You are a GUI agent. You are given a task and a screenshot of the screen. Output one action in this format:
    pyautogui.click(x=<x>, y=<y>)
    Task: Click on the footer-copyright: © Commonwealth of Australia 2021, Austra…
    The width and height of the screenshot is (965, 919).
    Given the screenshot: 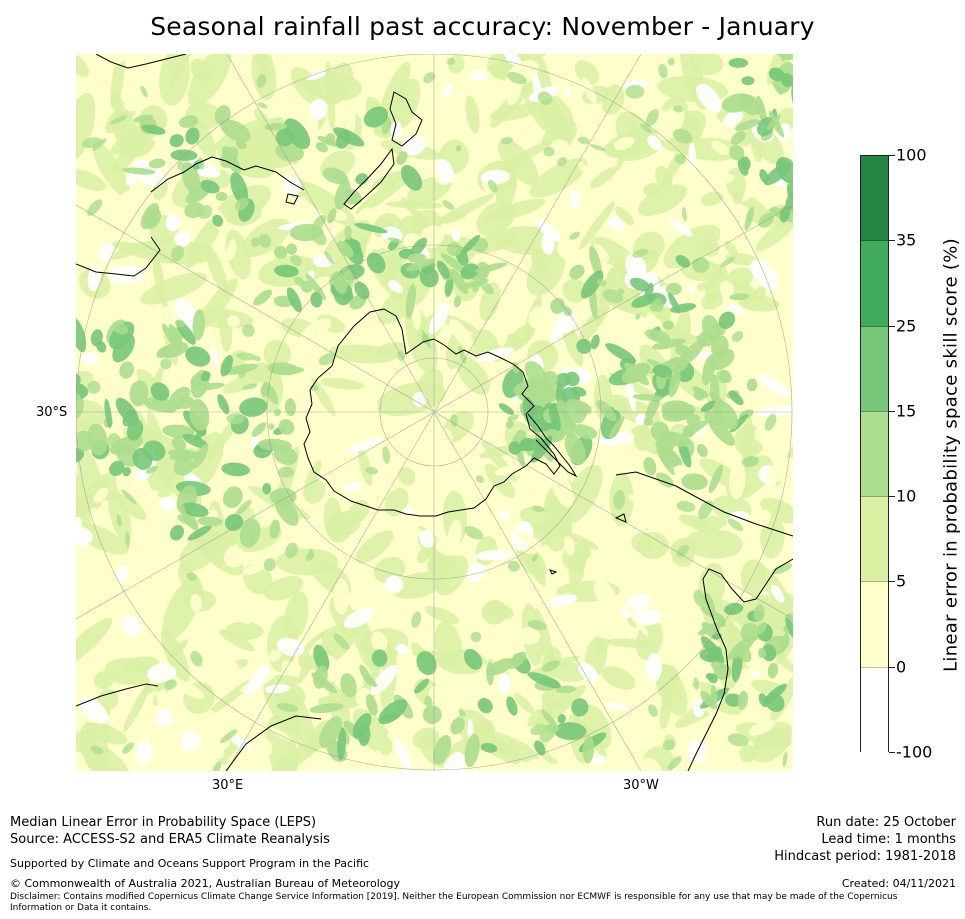 What is the action you would take?
    pyautogui.click(x=205, y=883)
    